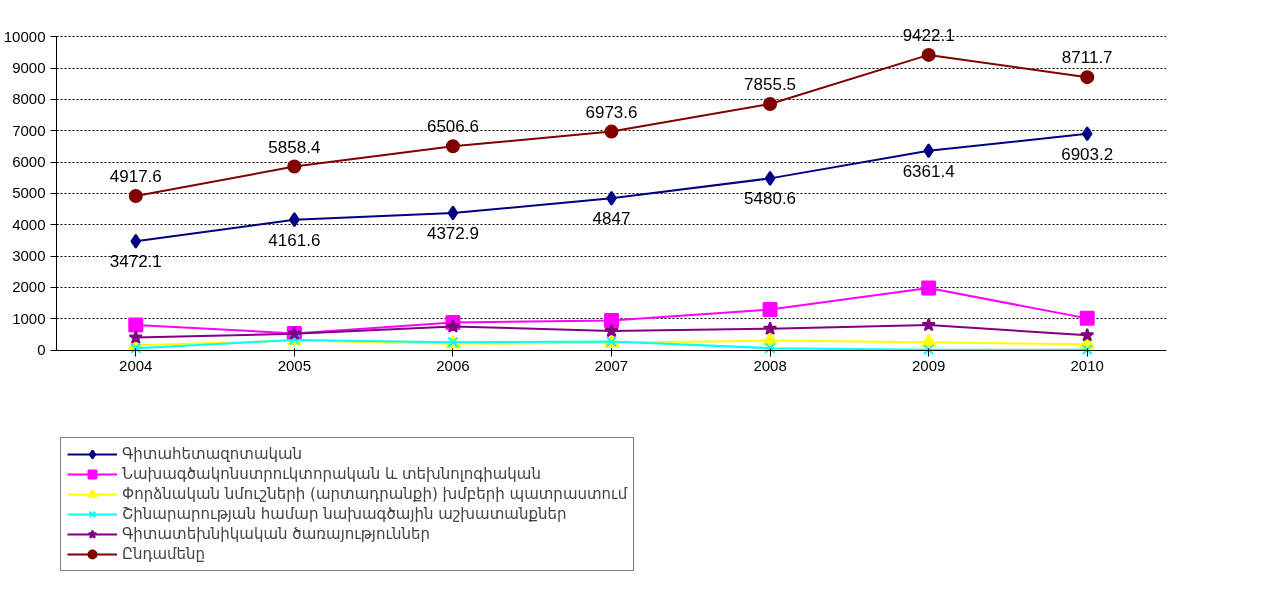 This screenshot has height=604, width=1262. What do you see at coordinates (41, 350) in the screenshot?
I see `y-tick-label: 0` at bounding box center [41, 350].